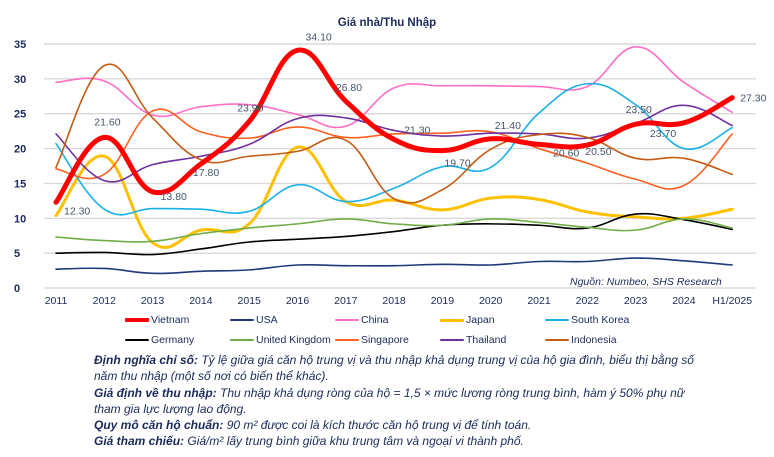  I want to click on series-line-germany, so click(394, 234).